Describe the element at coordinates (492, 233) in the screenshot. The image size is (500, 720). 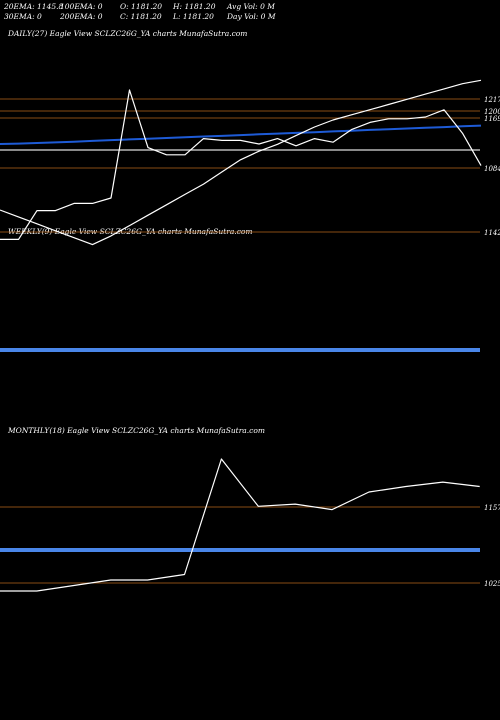
I see `daily-level-label: 1142` at that location.